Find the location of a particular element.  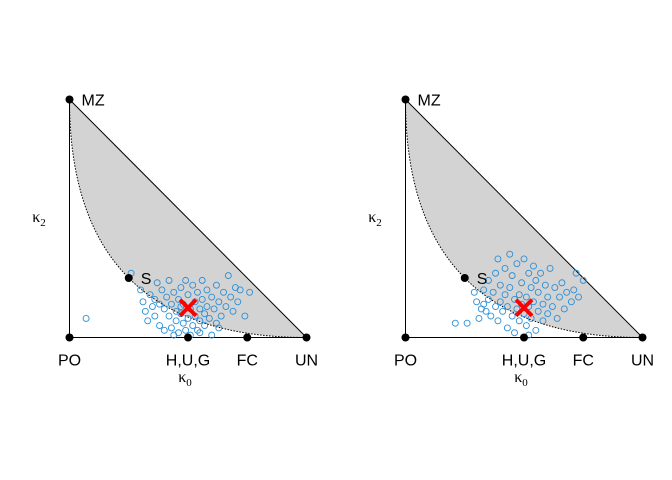

vertex-label: FC is located at coordinates (247, 361).